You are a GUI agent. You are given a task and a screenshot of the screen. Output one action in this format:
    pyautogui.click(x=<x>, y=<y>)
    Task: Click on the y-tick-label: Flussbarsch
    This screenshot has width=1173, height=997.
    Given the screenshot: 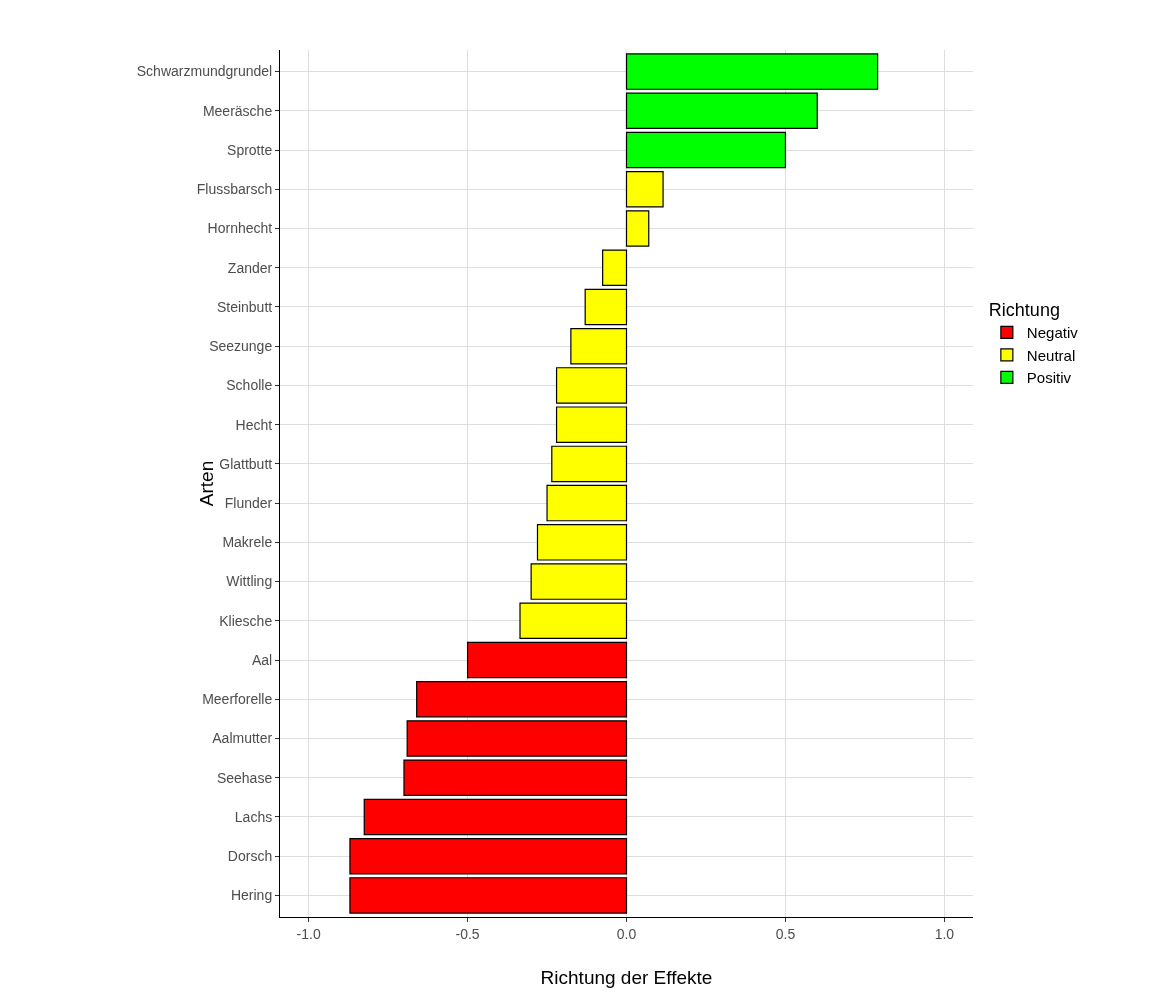 What is the action you would take?
    pyautogui.click(x=234, y=189)
    